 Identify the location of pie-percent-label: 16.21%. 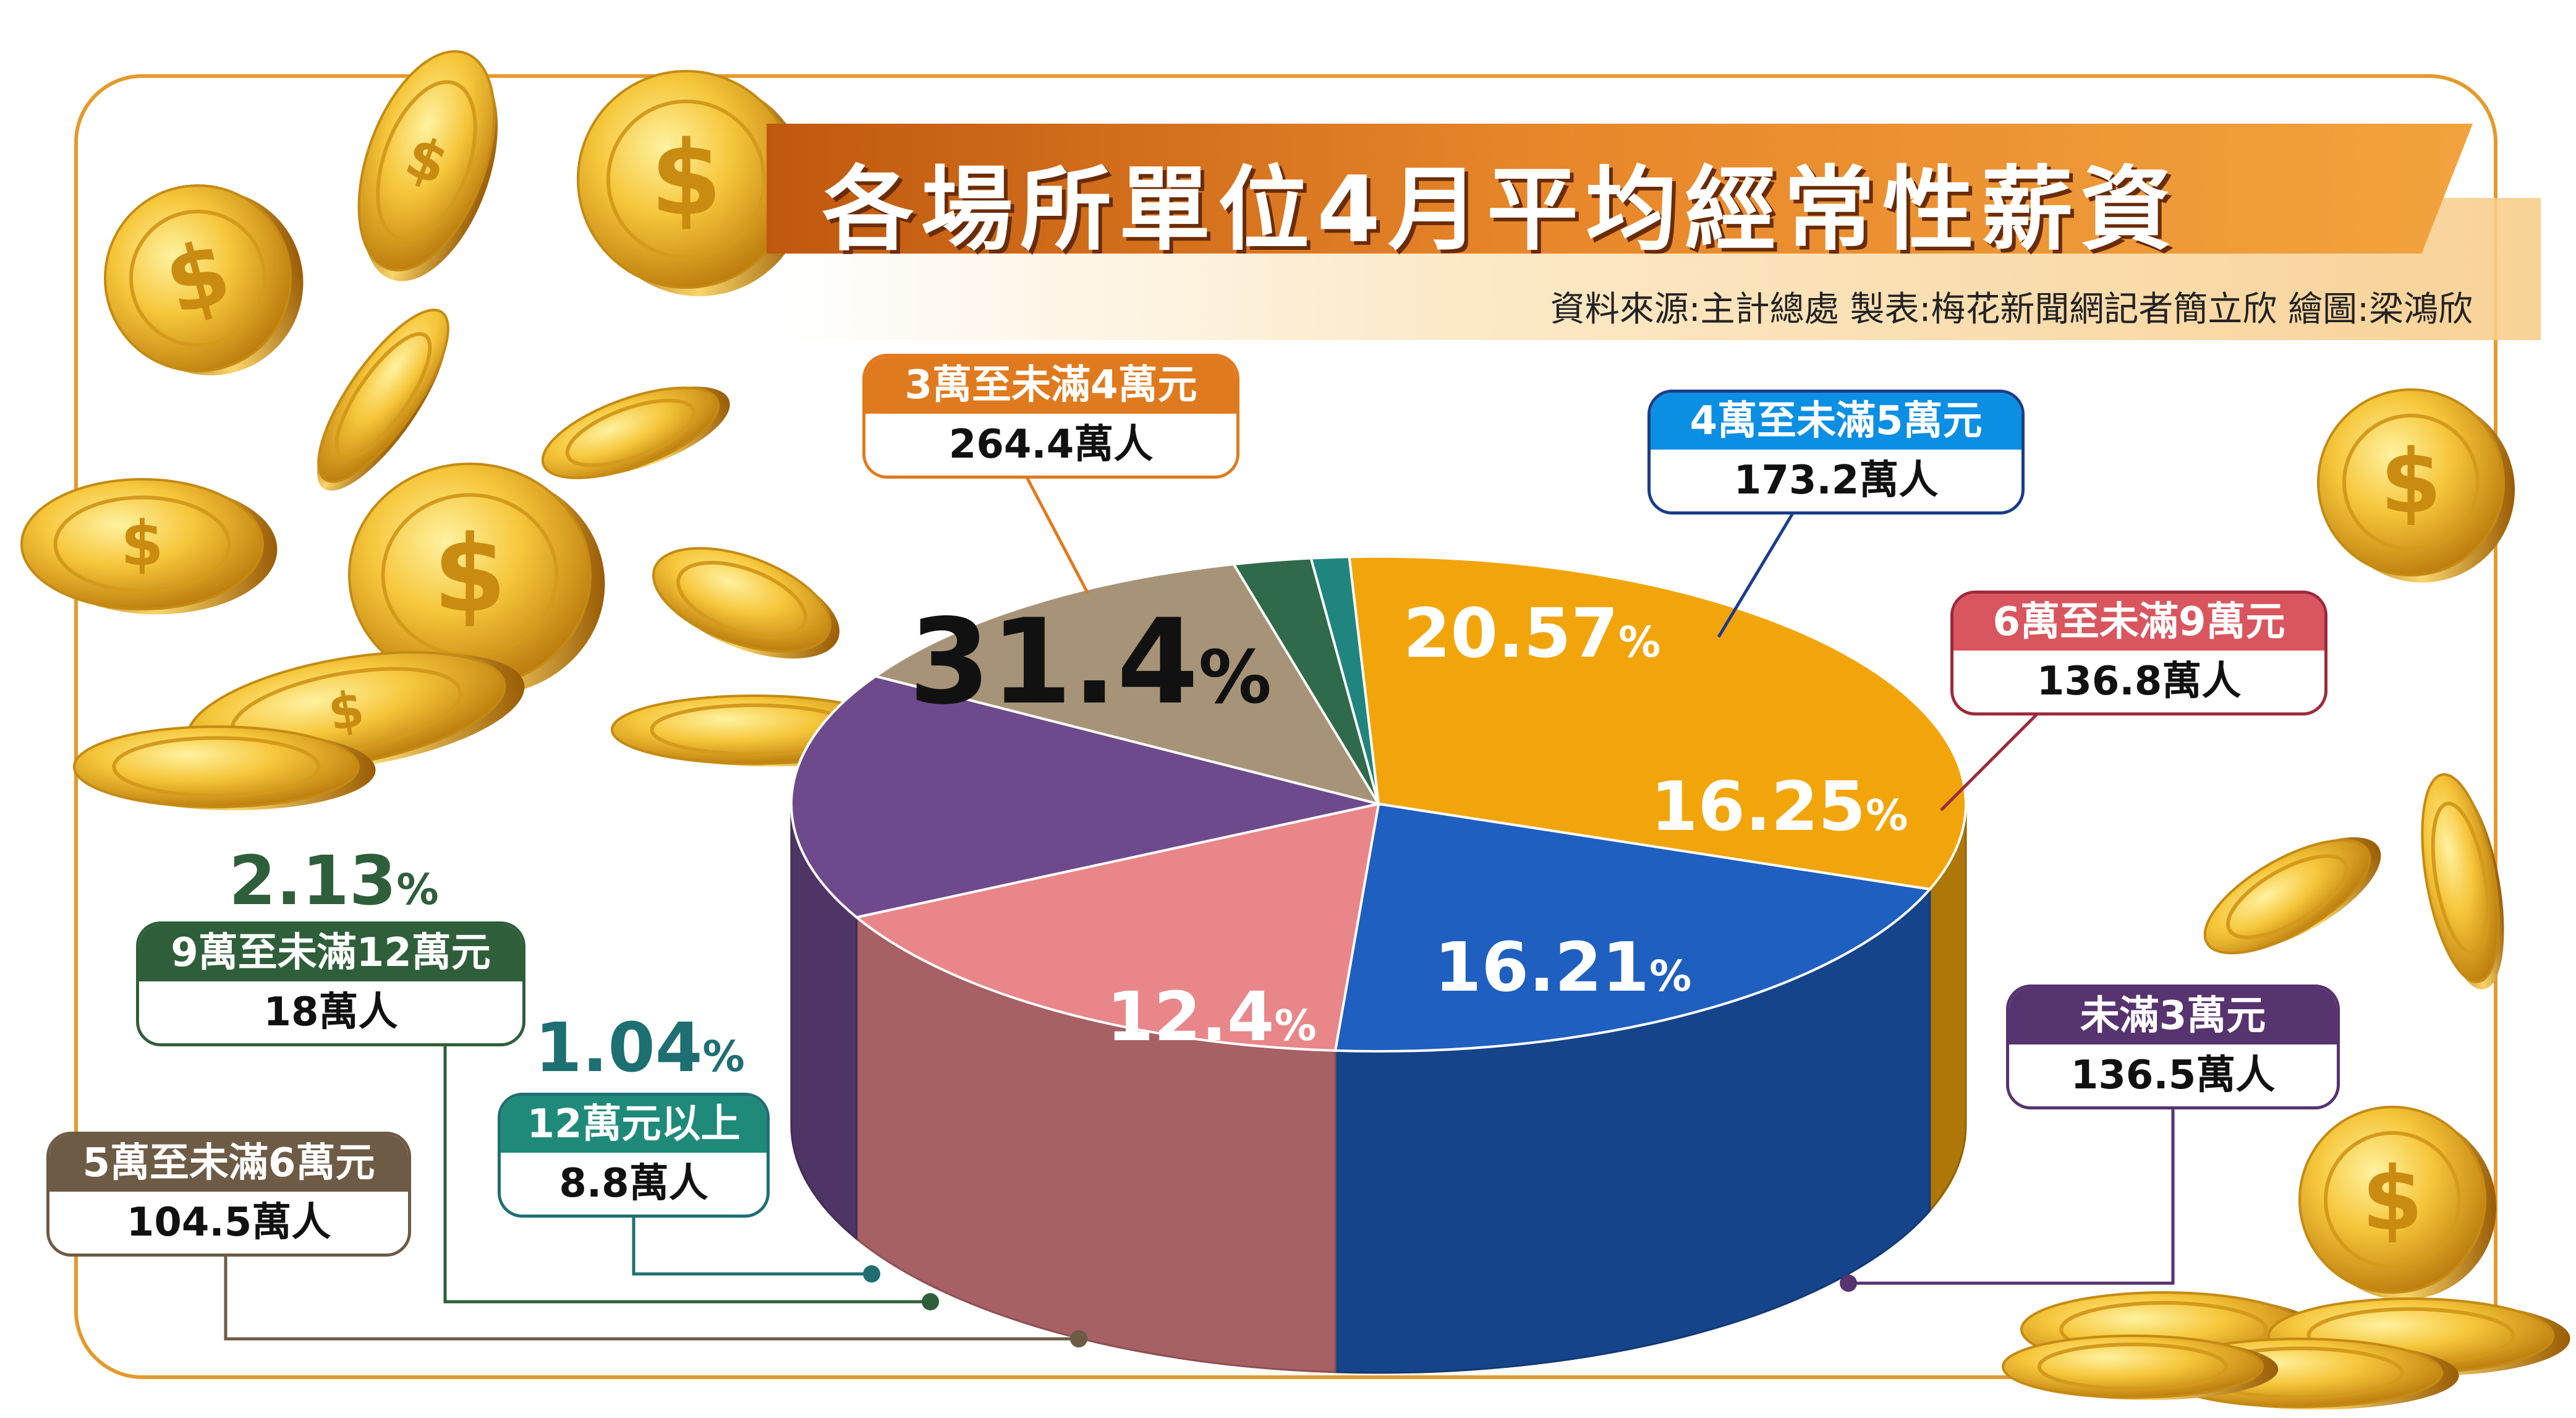
(1562, 967).